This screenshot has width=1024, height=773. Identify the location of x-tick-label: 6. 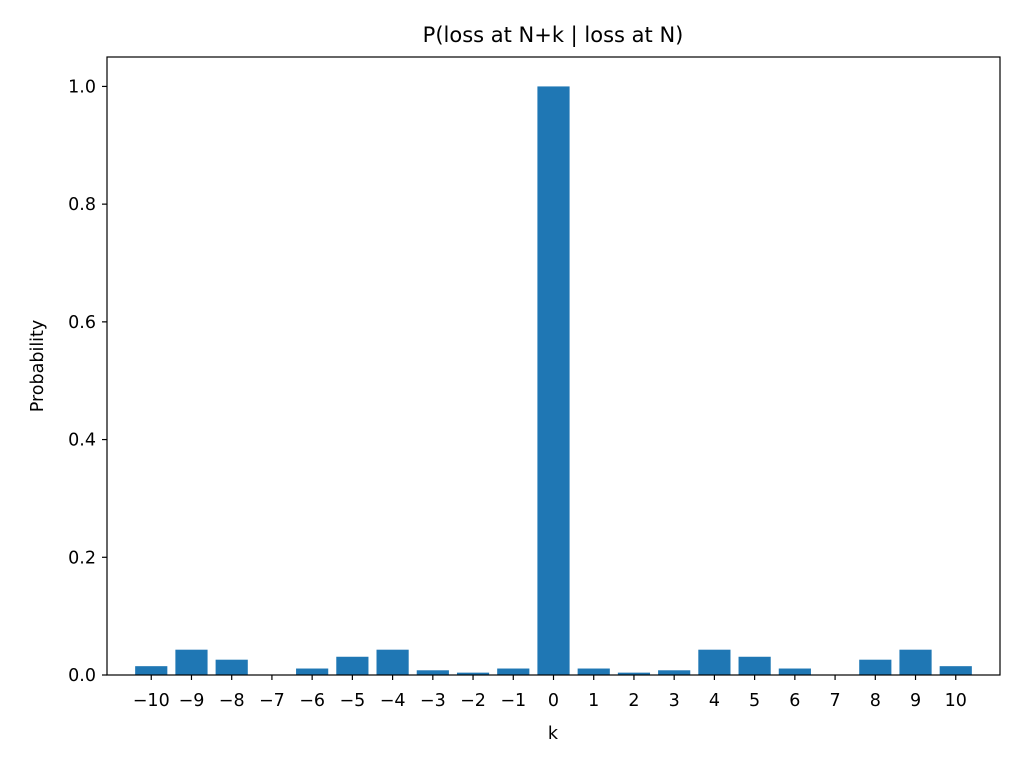
(794, 701).